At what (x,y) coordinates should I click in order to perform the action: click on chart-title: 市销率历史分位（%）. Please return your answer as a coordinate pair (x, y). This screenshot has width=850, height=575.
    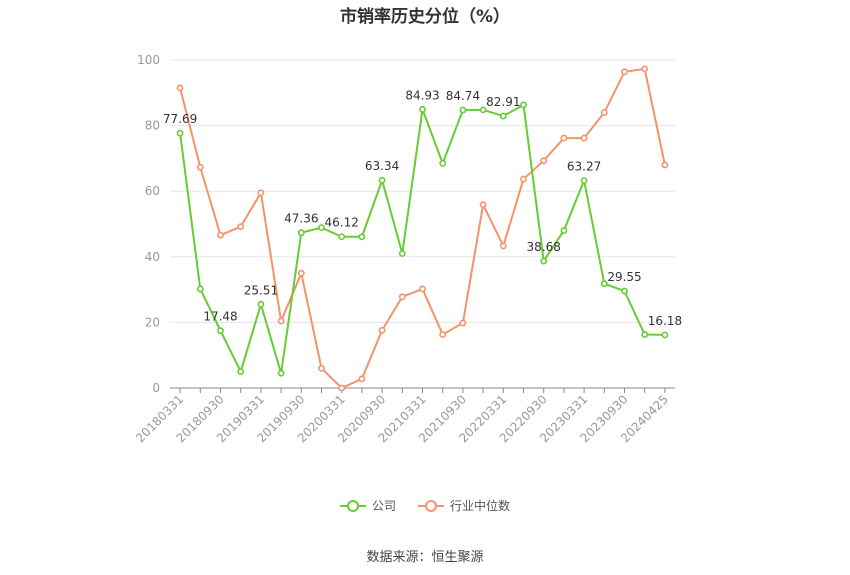
    Looking at the image, I should click on (425, 17).